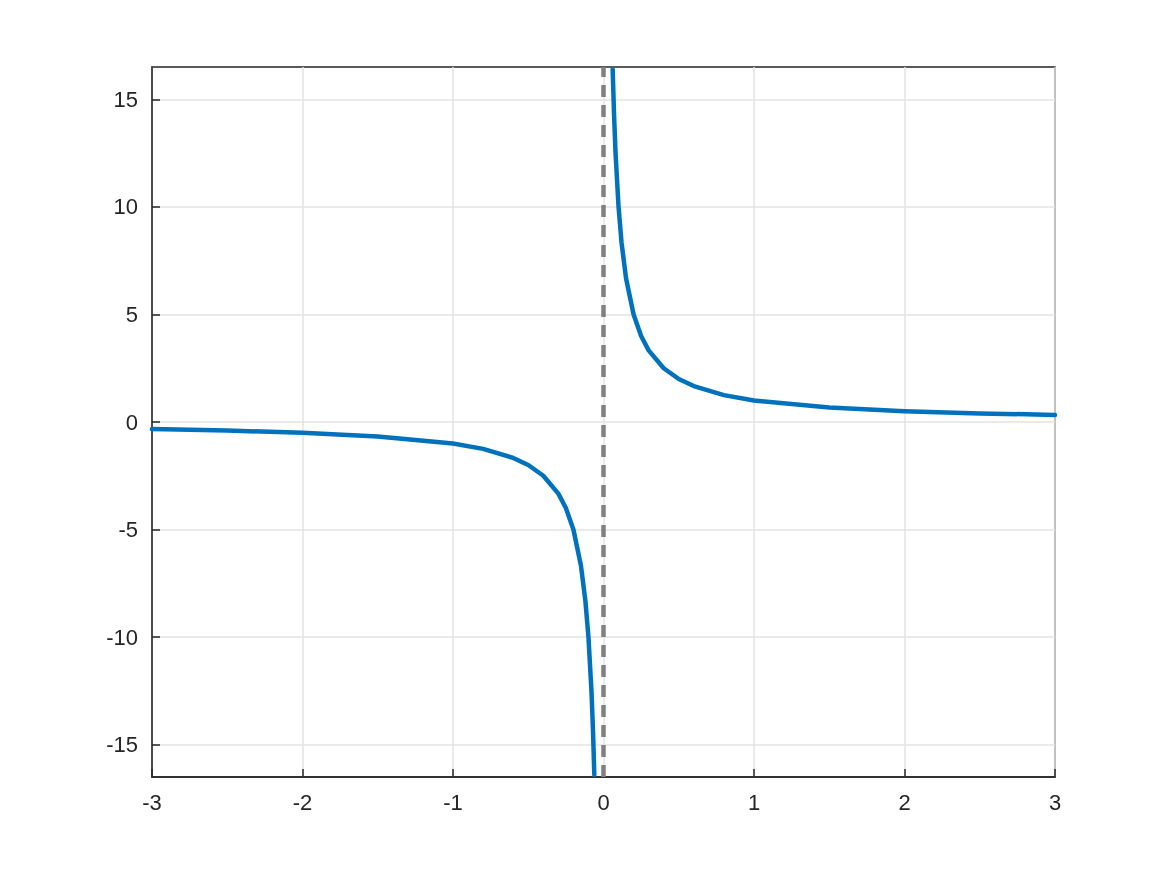 The height and width of the screenshot is (875, 1167). What do you see at coordinates (122, 745) in the screenshot?
I see `y-tick-label: -15` at bounding box center [122, 745].